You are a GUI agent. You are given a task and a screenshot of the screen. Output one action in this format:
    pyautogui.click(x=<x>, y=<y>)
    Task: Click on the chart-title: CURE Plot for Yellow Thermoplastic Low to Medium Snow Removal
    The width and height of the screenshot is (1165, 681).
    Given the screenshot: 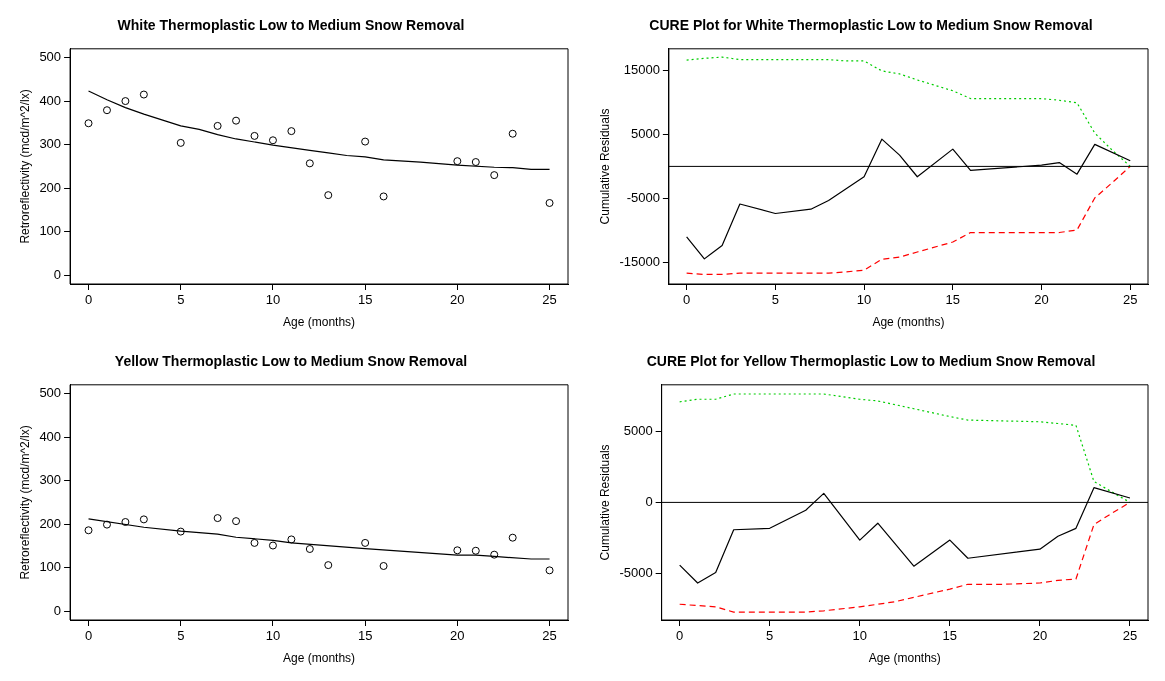 What is the action you would take?
    pyautogui.click(x=871, y=361)
    